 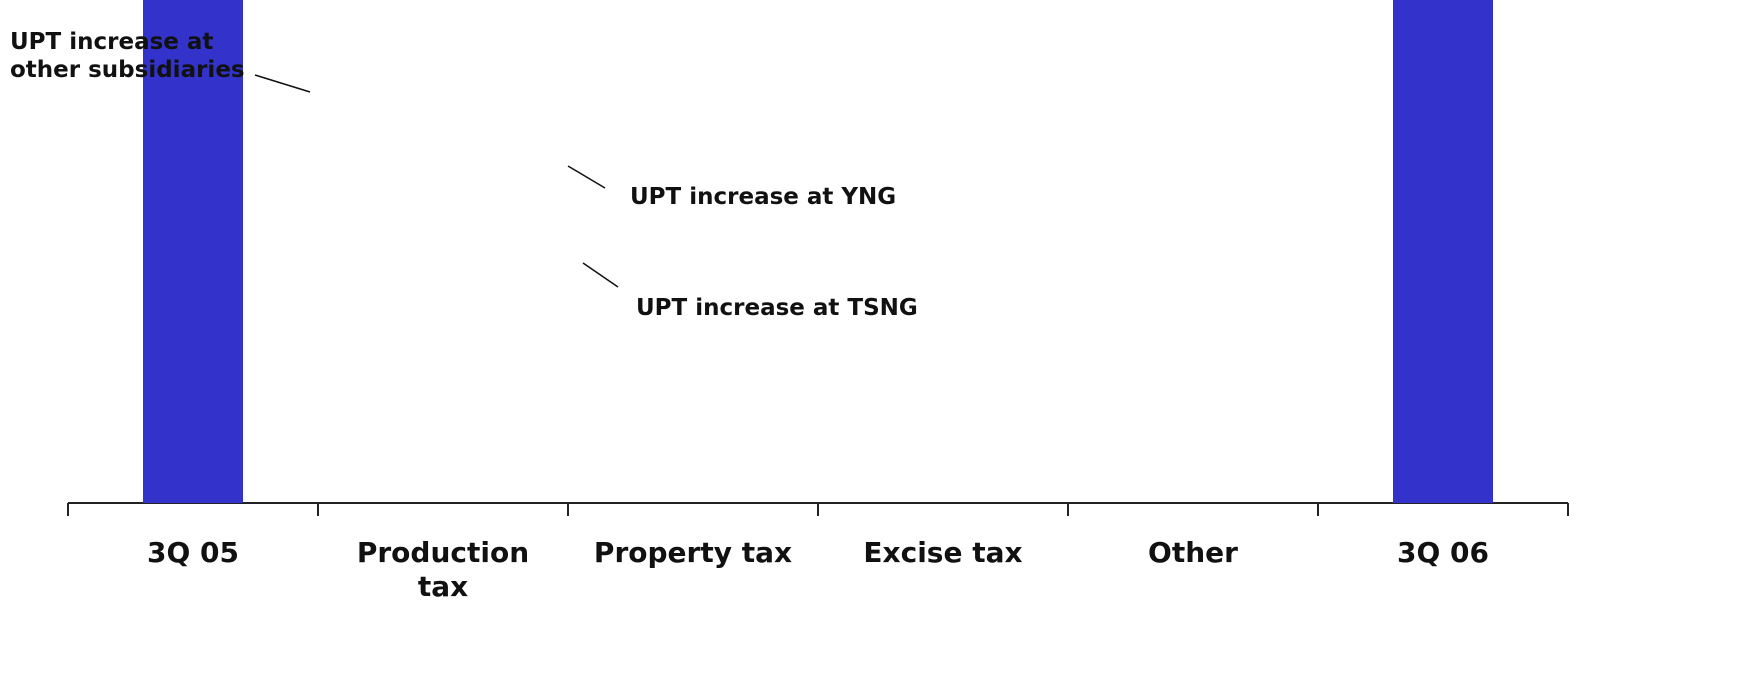 I want to click on annotation: UPT increase at TSNG, so click(x=777, y=308).